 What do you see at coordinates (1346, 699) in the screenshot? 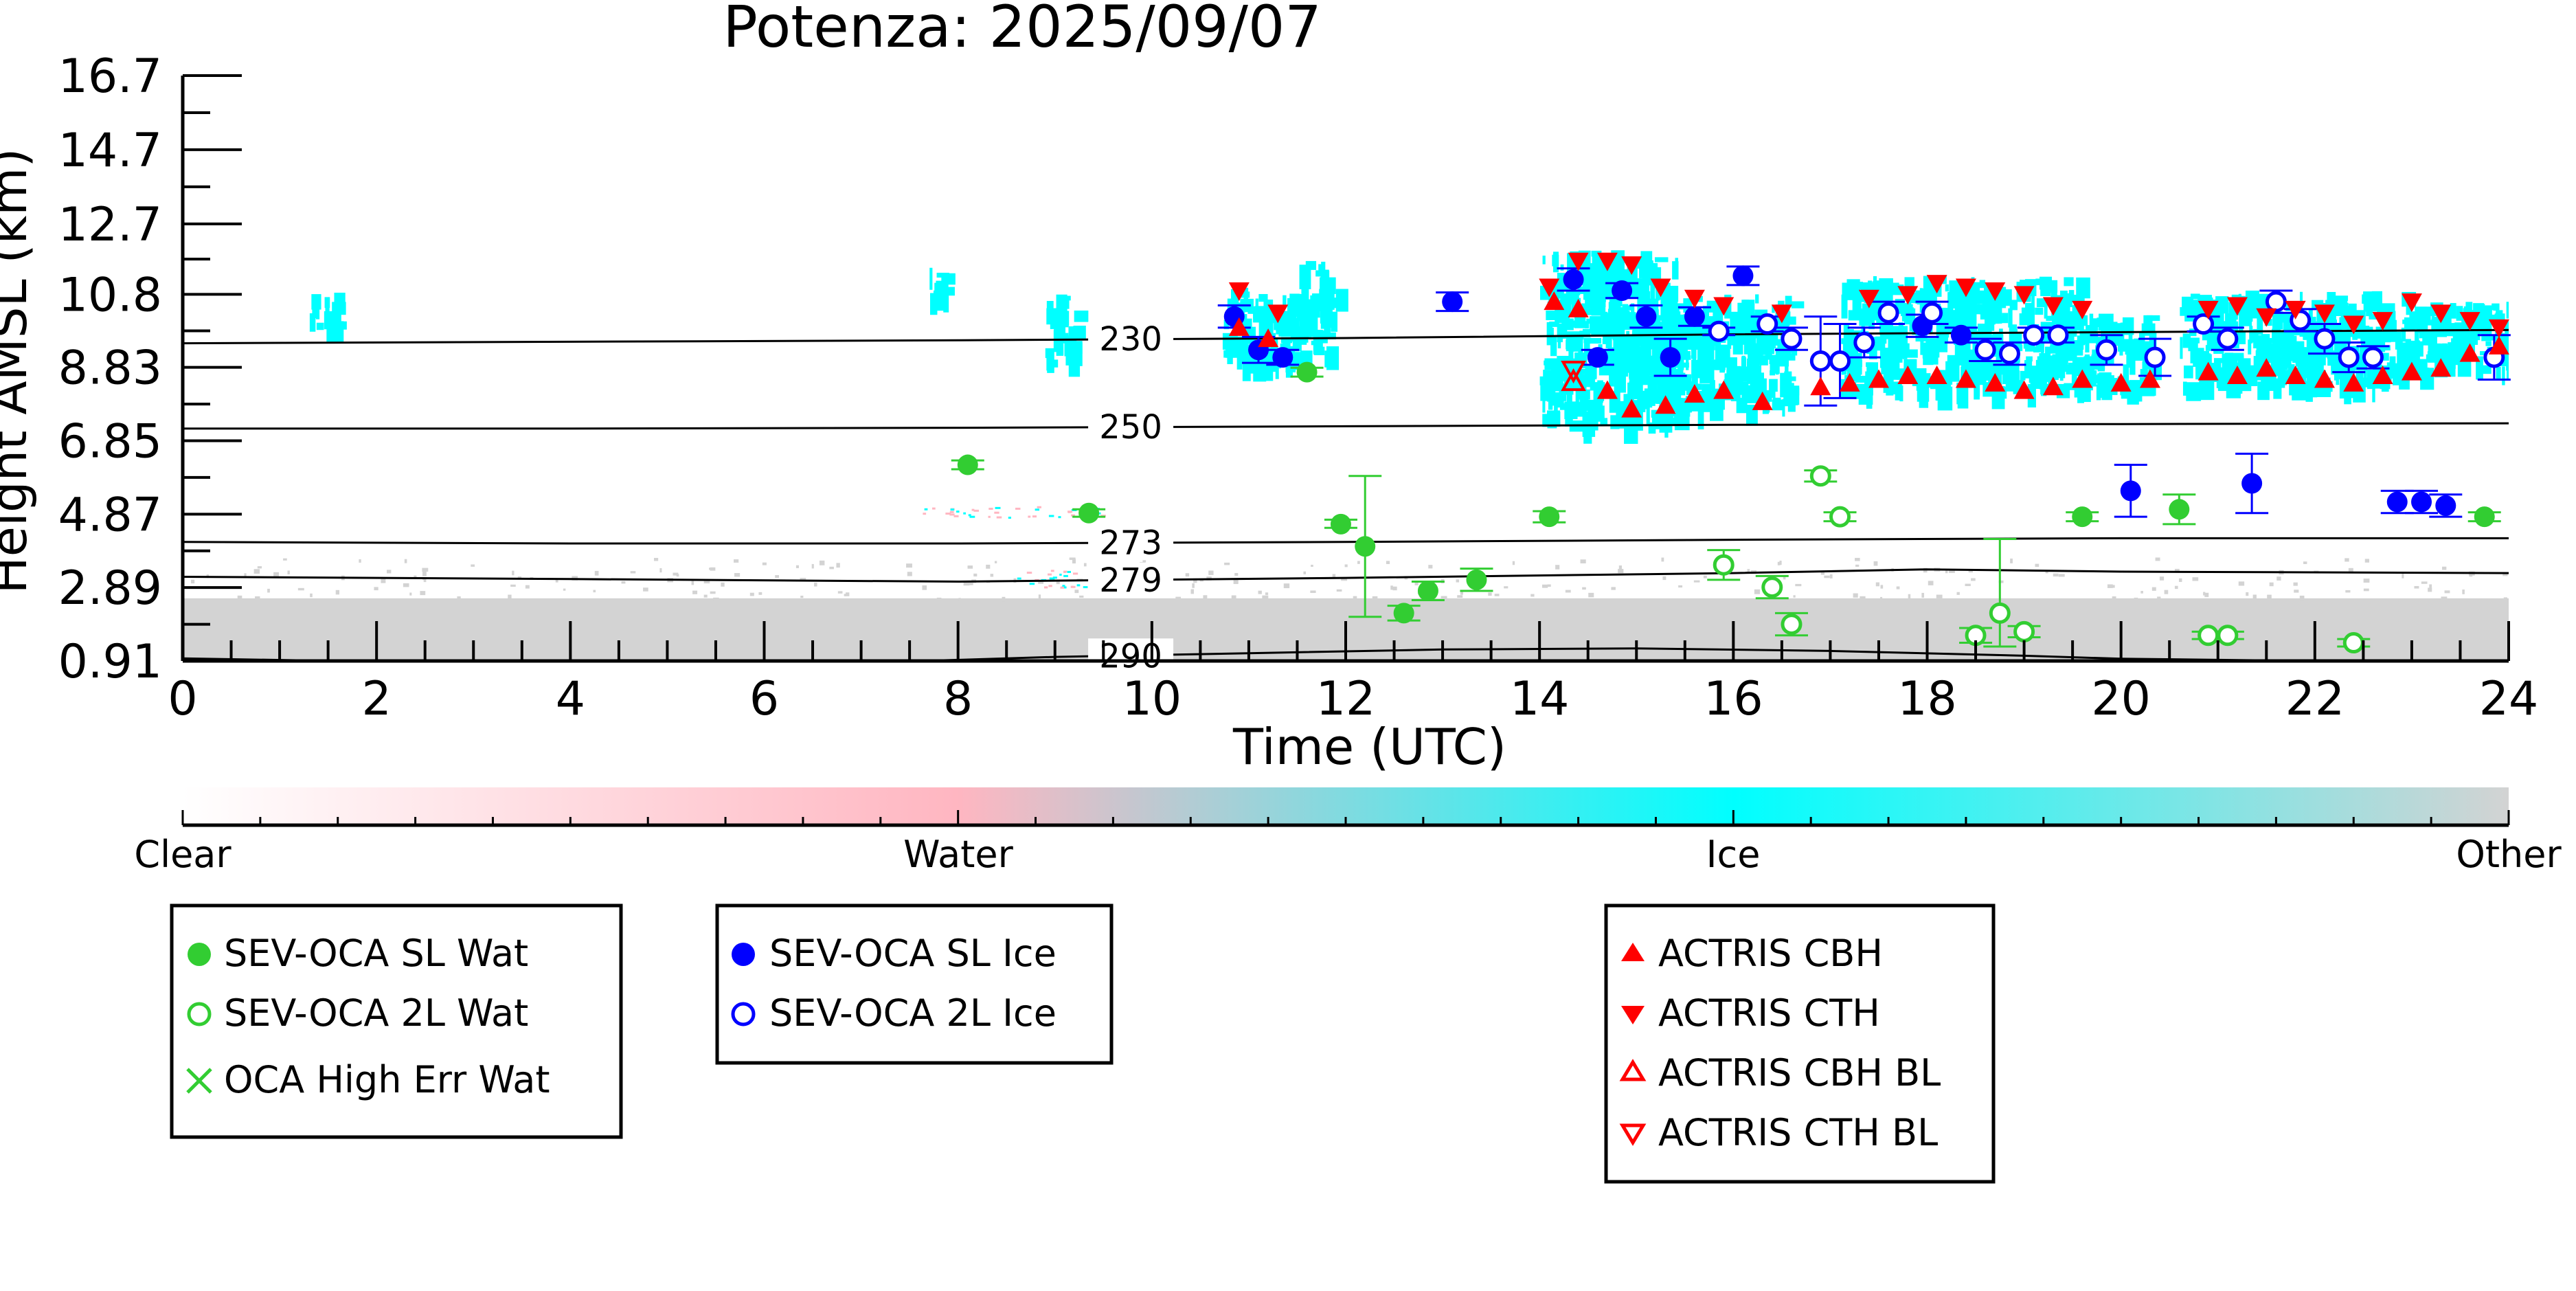
I see `x-tick-label: 12` at bounding box center [1346, 699].